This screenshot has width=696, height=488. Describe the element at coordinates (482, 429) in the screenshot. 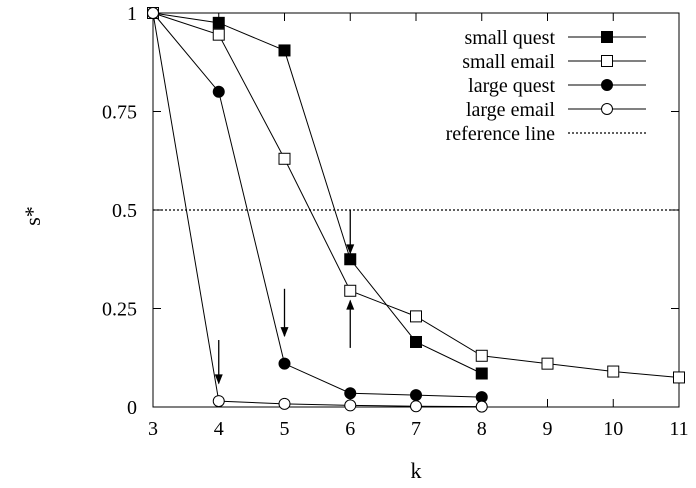

I see `x-tick-label: 8` at that location.